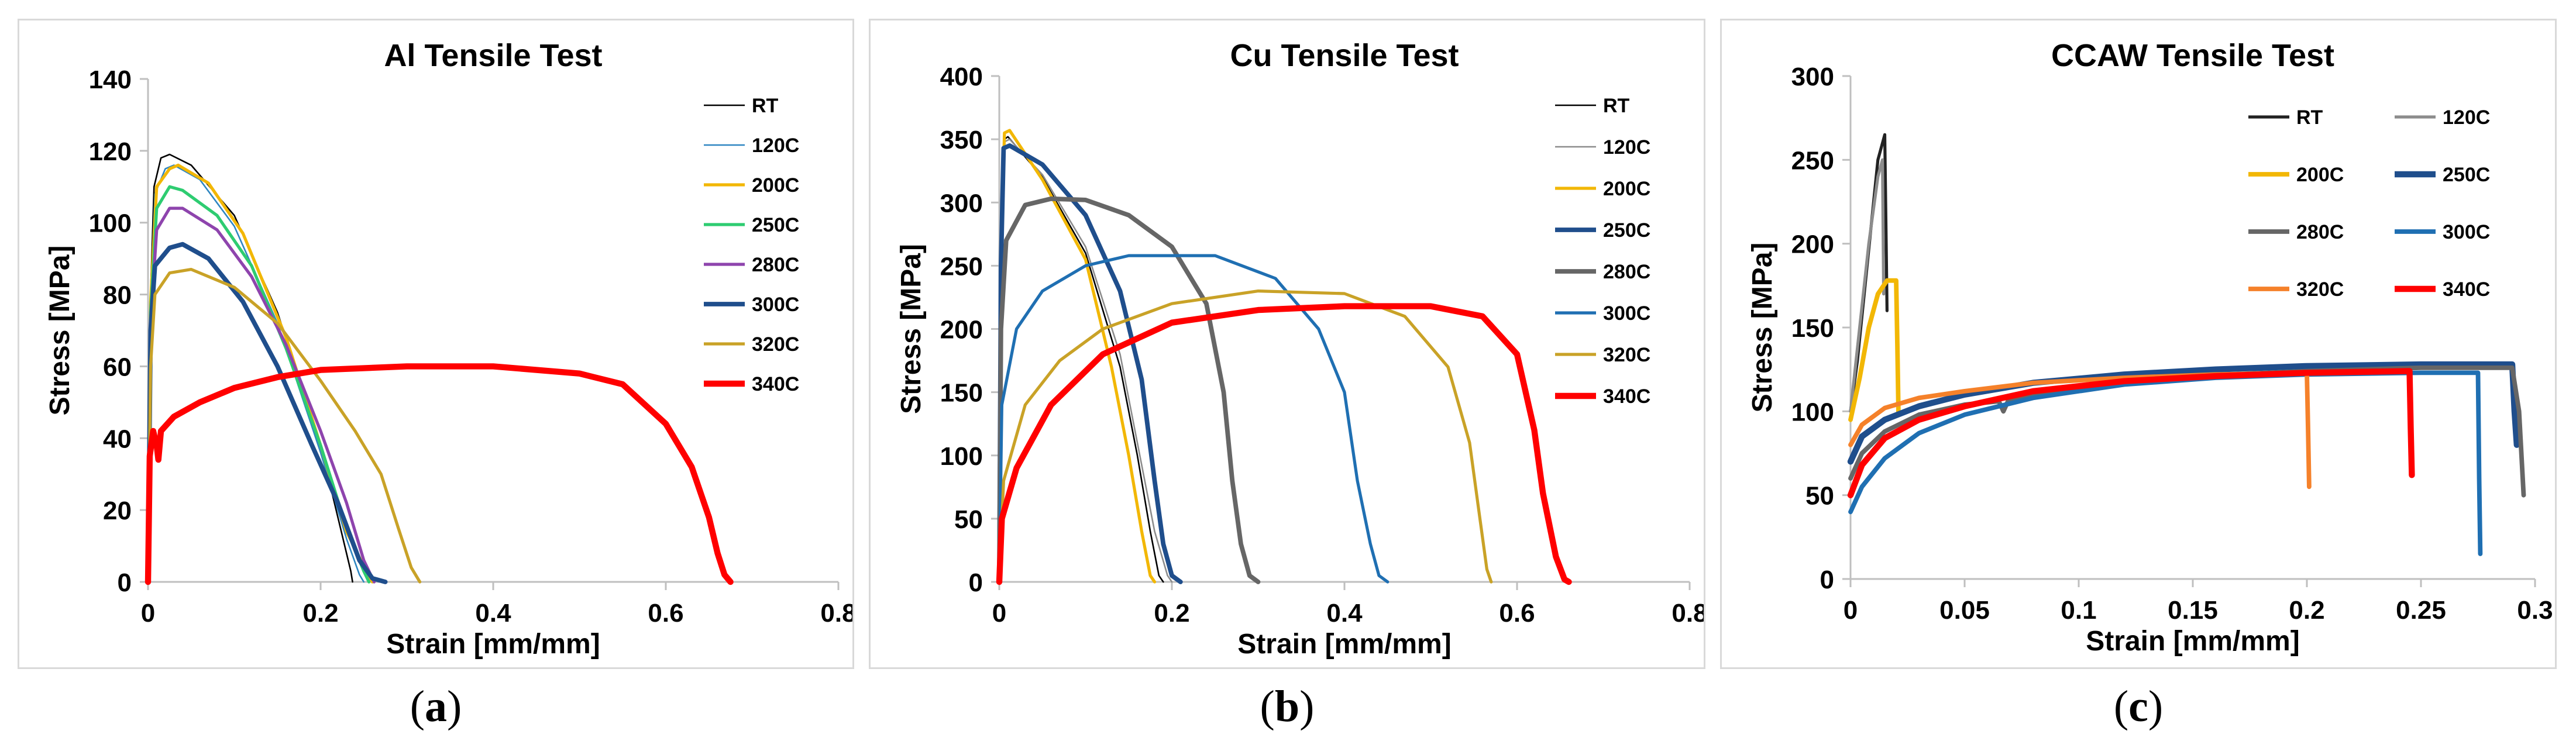 Image resolution: width=2576 pixels, height=748 pixels. What do you see at coordinates (961, 77) in the screenshot?
I see `y-tick-label: 400` at bounding box center [961, 77].